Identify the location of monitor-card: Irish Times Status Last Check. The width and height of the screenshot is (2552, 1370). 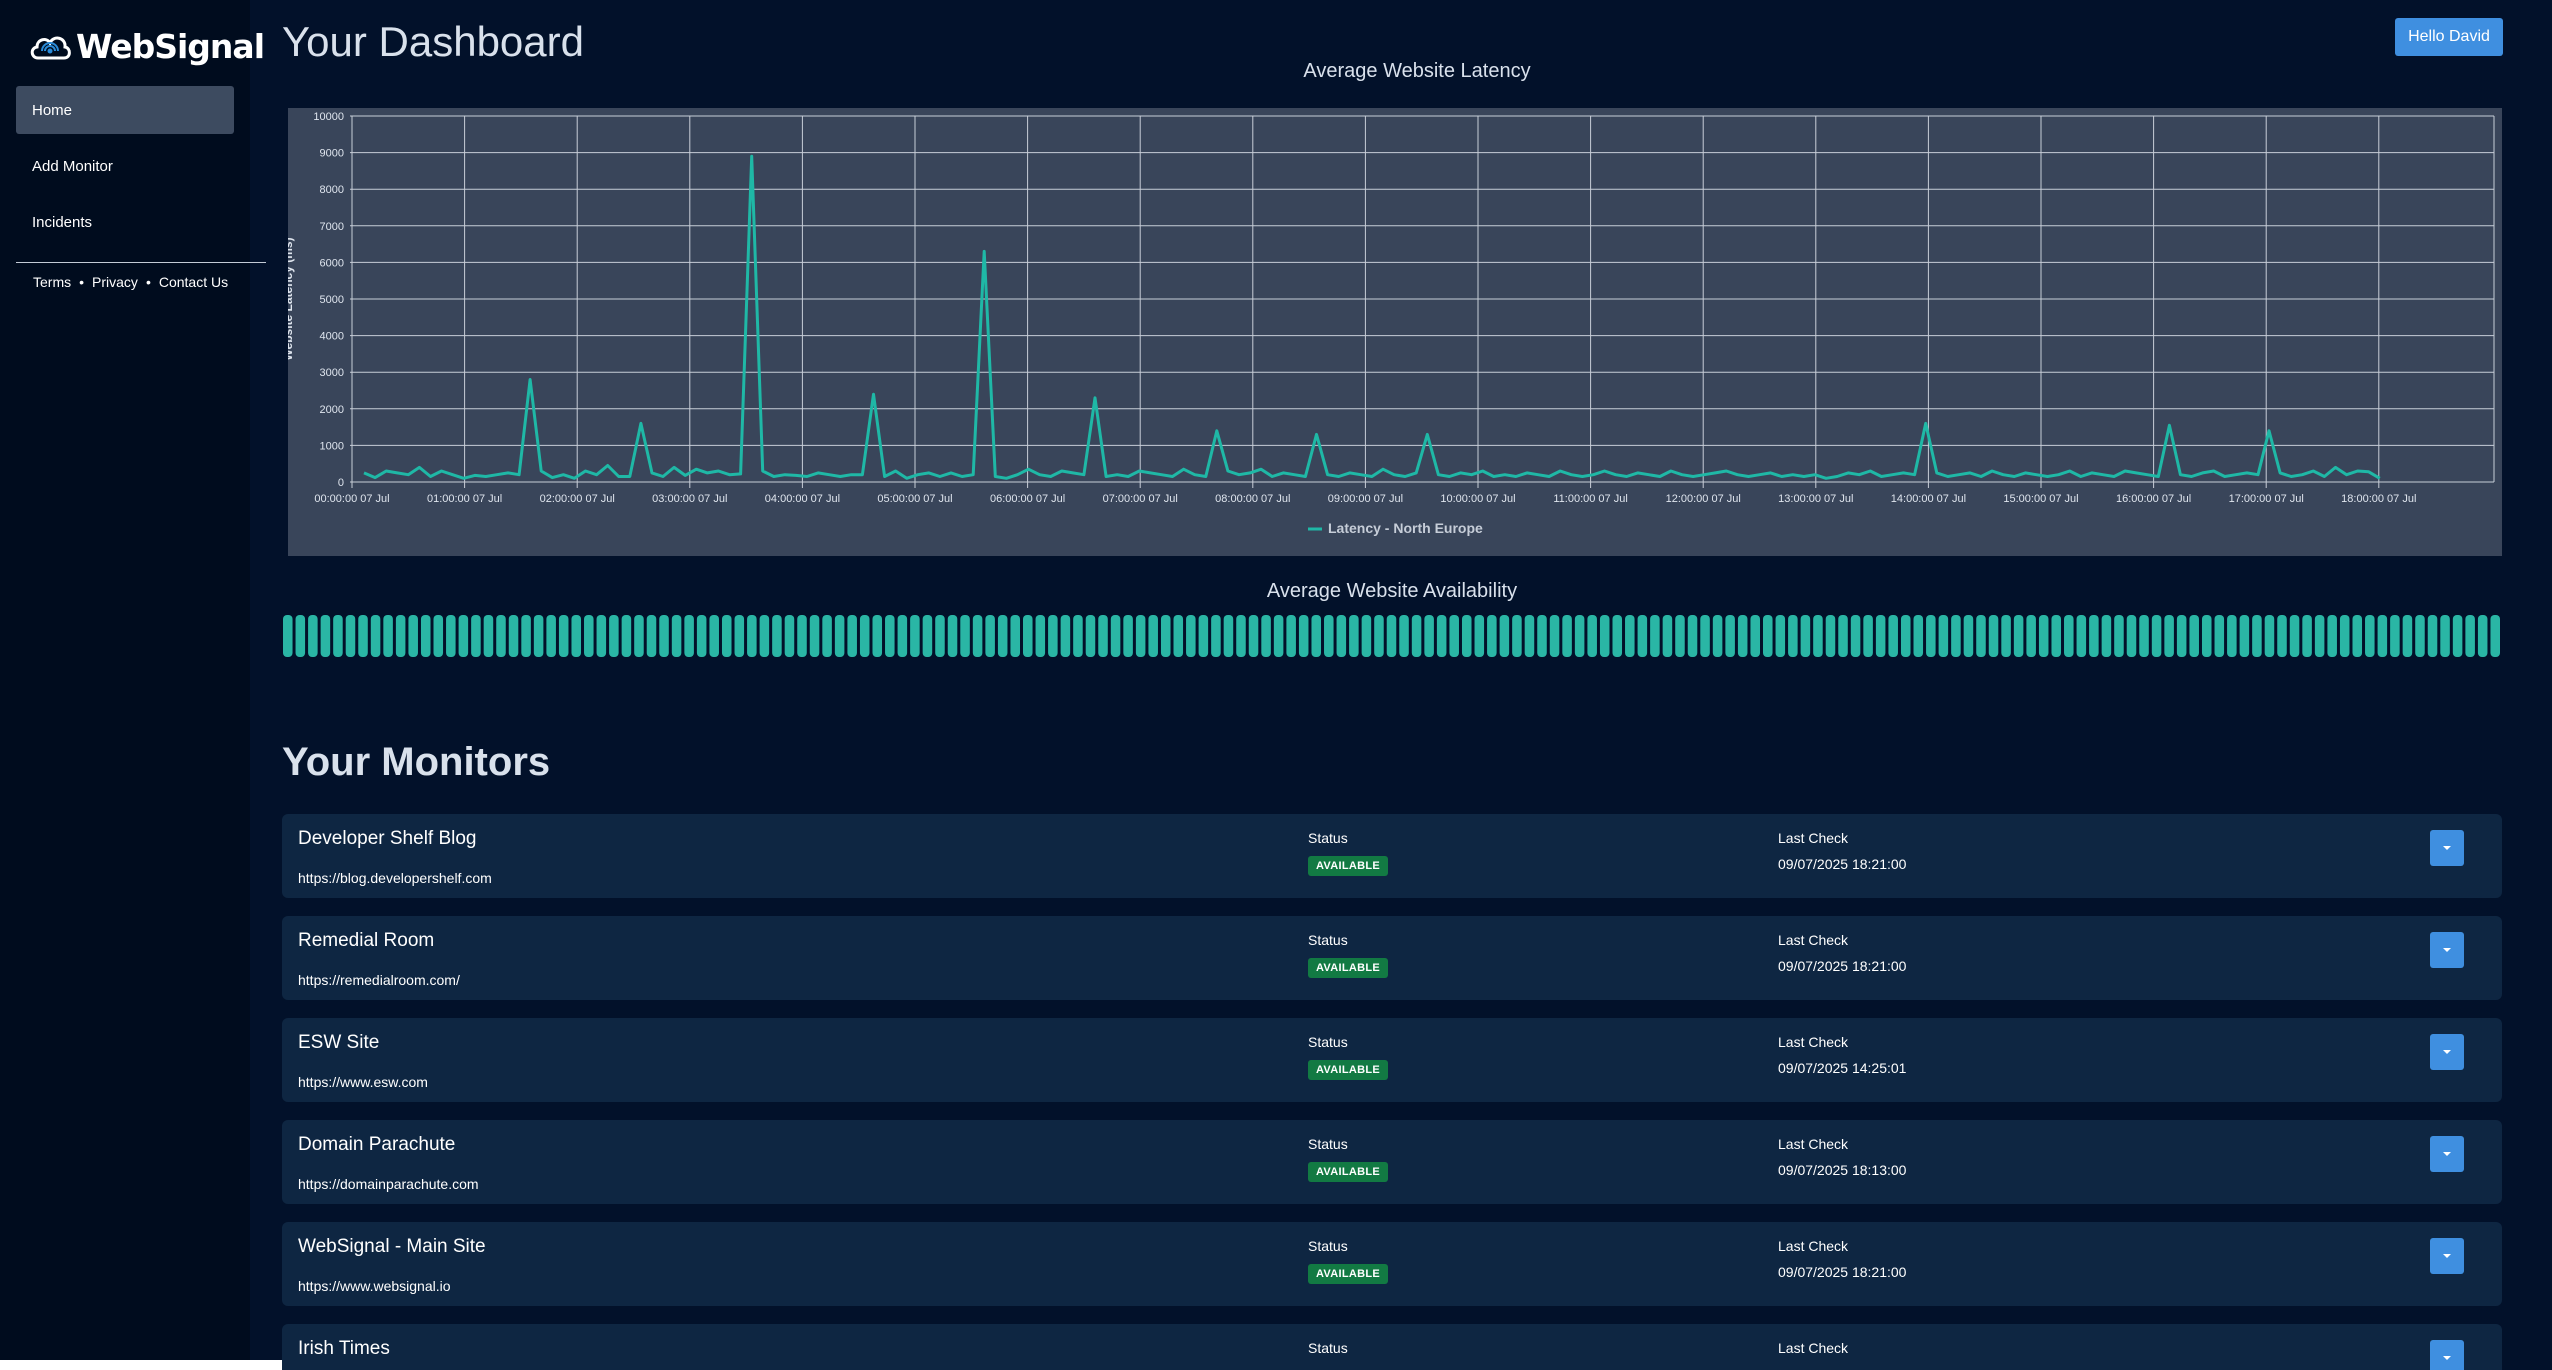
(1392, 1347).